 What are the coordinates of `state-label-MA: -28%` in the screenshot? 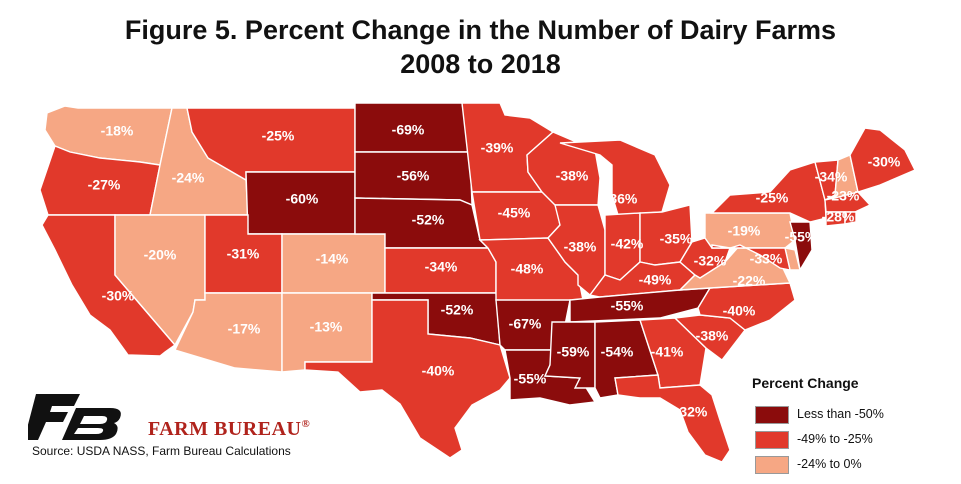 It's located at (838, 217).